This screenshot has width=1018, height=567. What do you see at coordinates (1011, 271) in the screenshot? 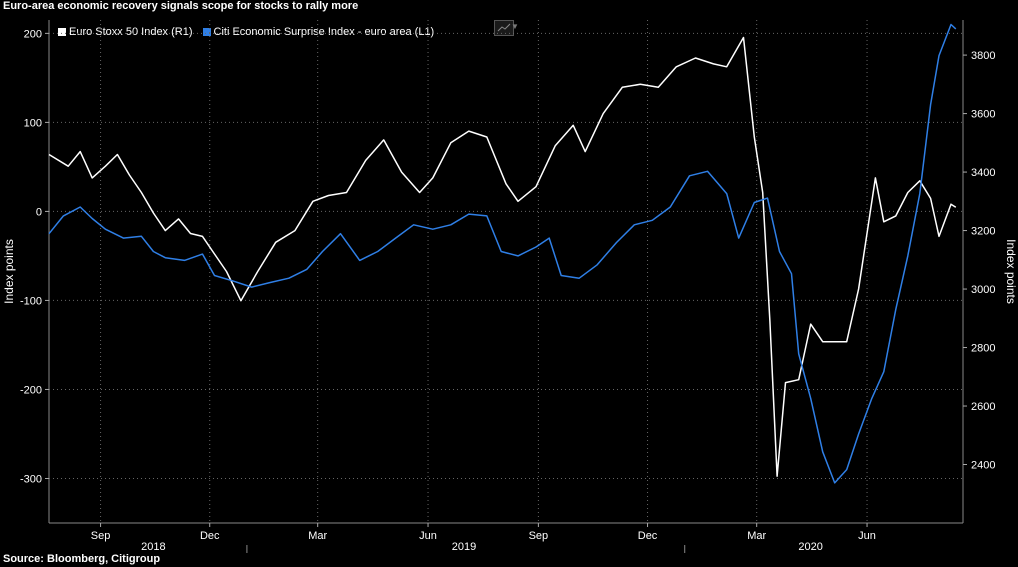
I see `y-right-axis-title: Index points` at bounding box center [1011, 271].